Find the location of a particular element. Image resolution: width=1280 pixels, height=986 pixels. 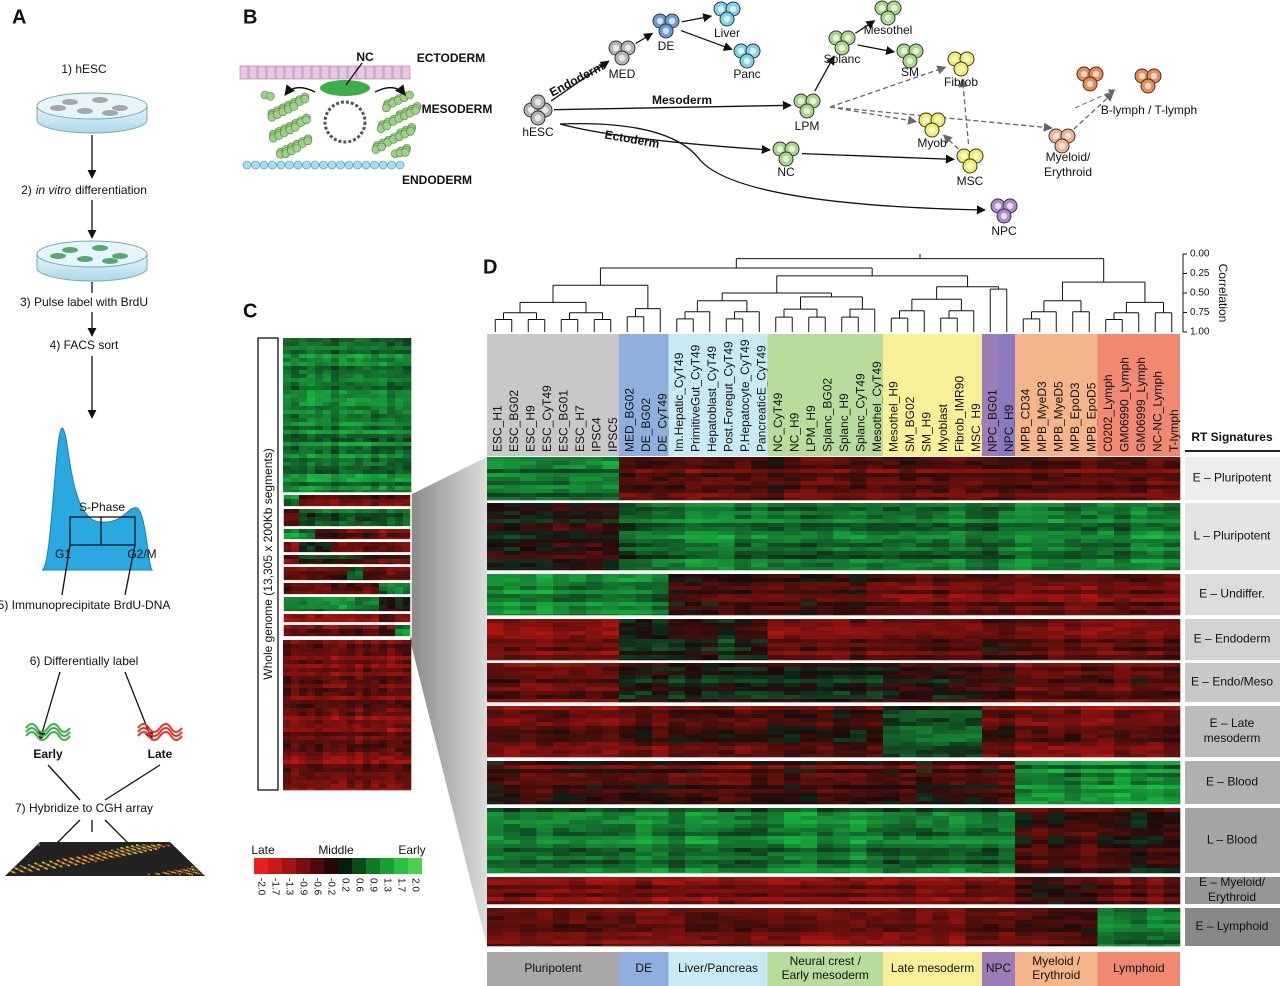

nucleus is located at coordinates (970, 166).